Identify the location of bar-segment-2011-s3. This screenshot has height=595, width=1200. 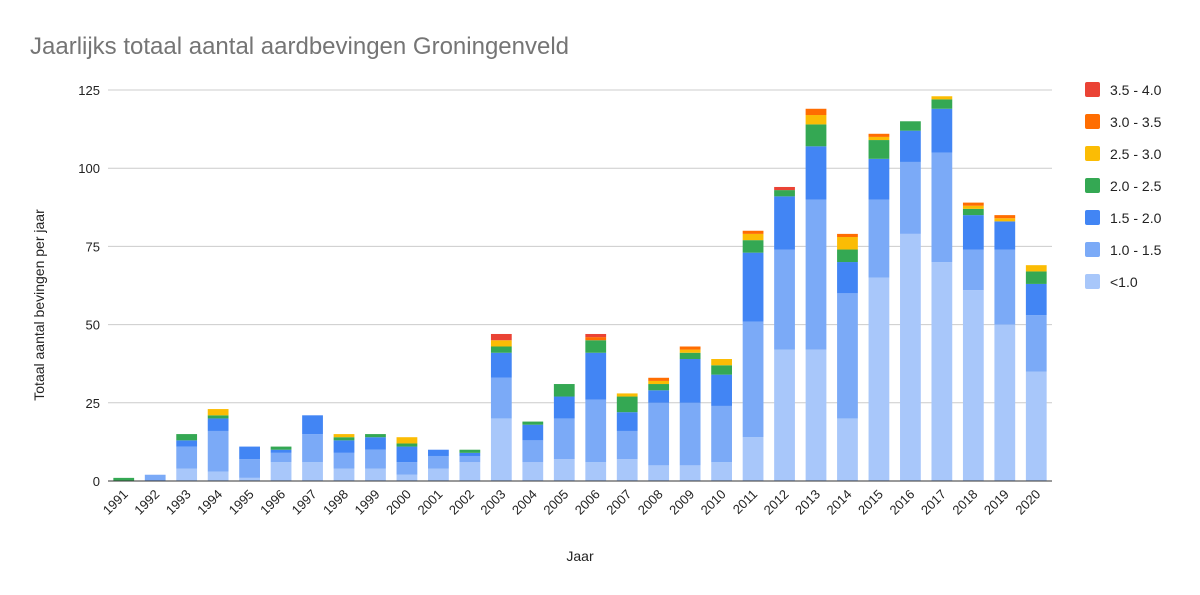
(753, 246).